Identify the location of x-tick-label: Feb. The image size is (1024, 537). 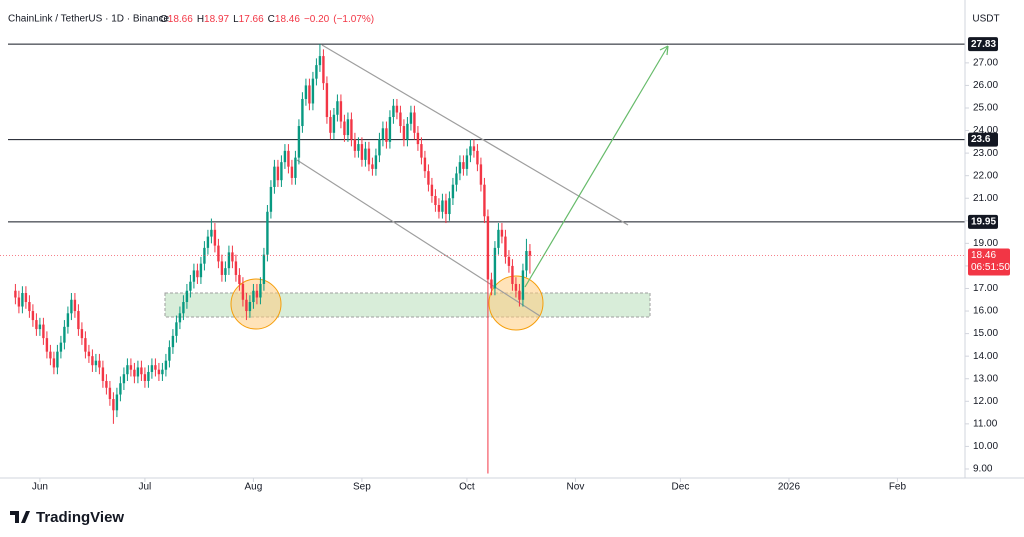
(898, 487).